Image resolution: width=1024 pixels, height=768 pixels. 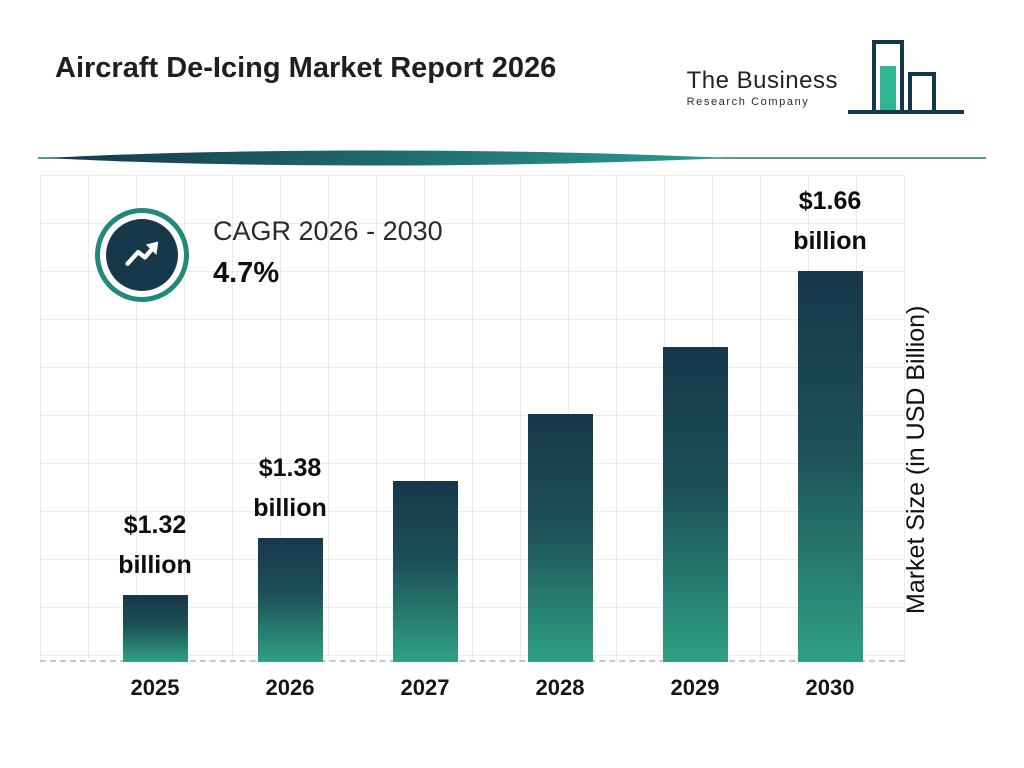 I want to click on logo-subname: Research Company, so click(x=748, y=102).